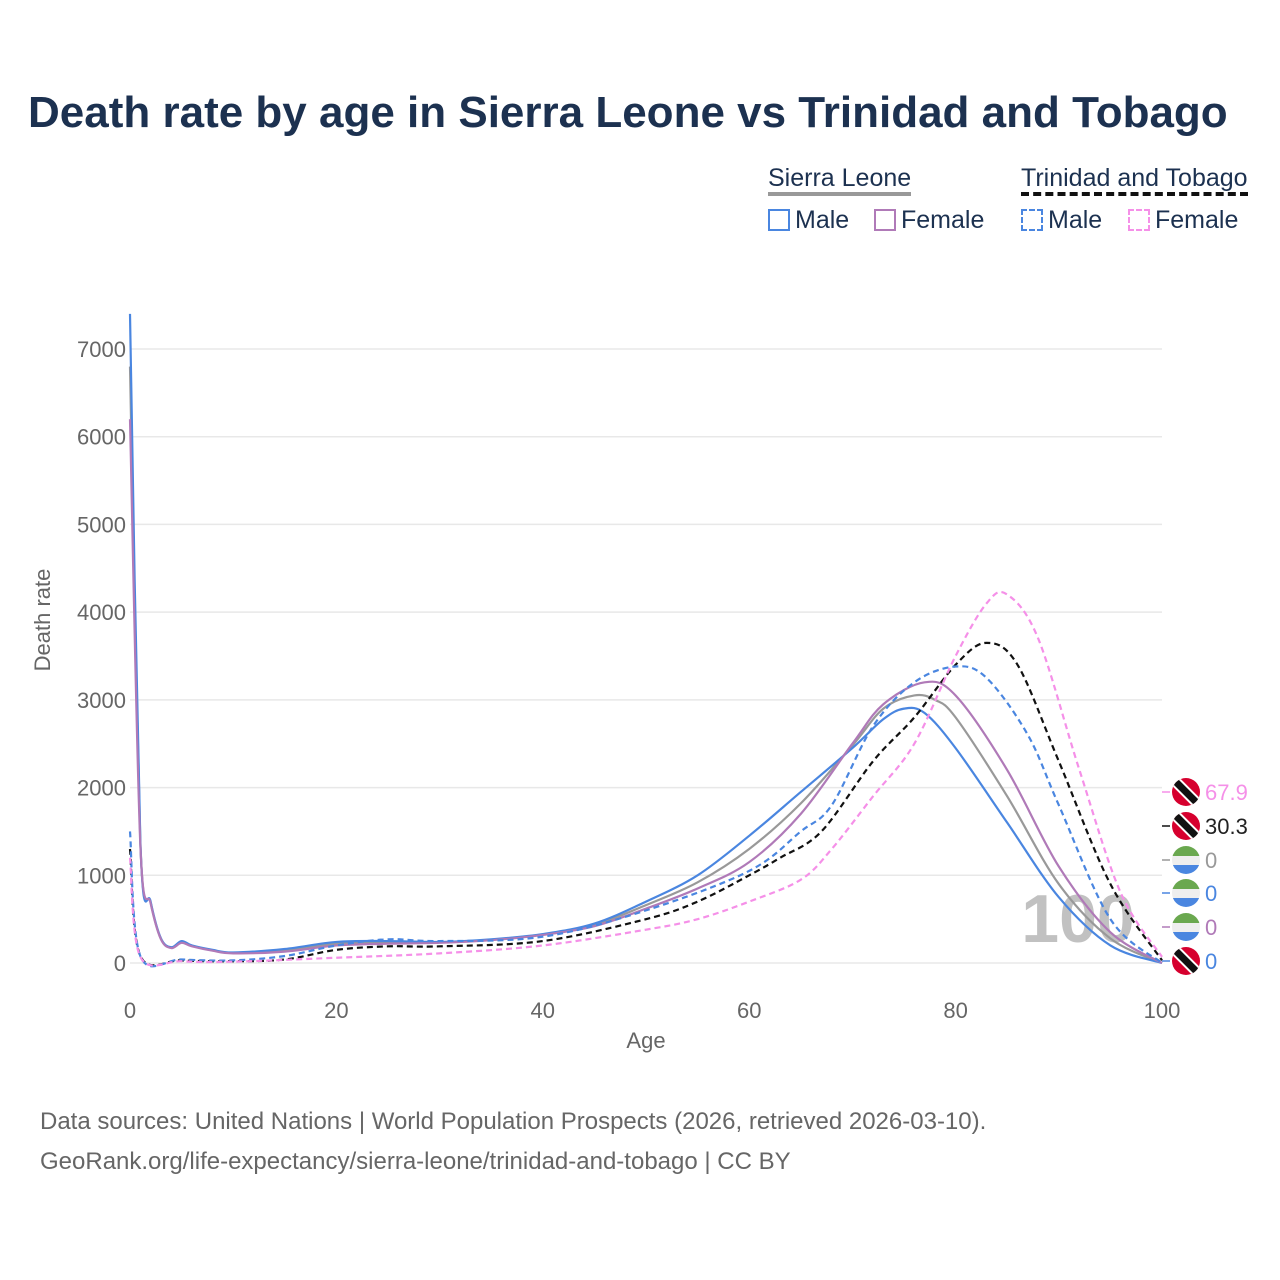 Image resolution: width=1280 pixels, height=1280 pixels. What do you see at coordinates (101, 349) in the screenshot?
I see `y-tick-label: 7000` at bounding box center [101, 349].